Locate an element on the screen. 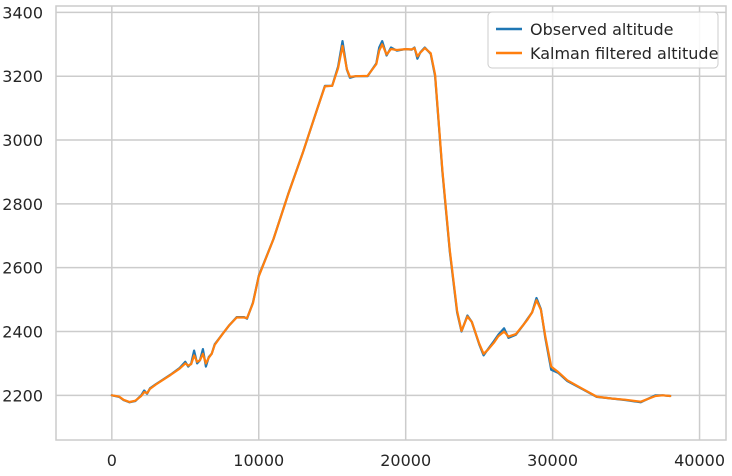  y-tick-label: 2400 is located at coordinates (22, 332).